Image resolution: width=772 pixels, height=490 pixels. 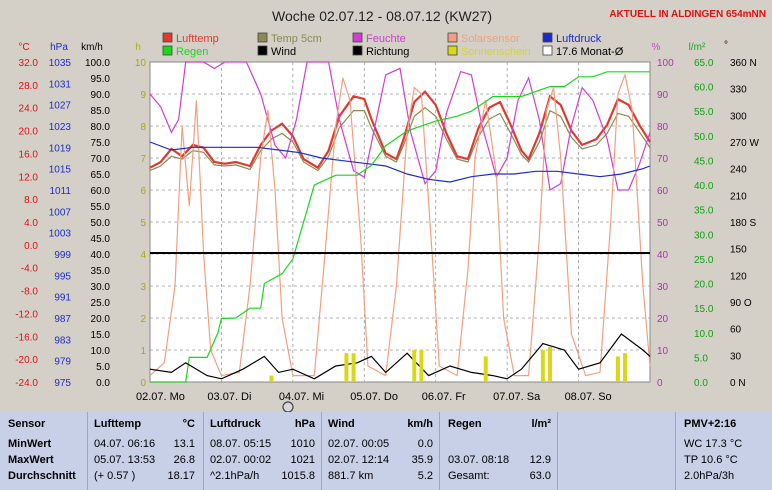 I want to click on wind-axis-tick: 65.0, so click(x=101, y=175).